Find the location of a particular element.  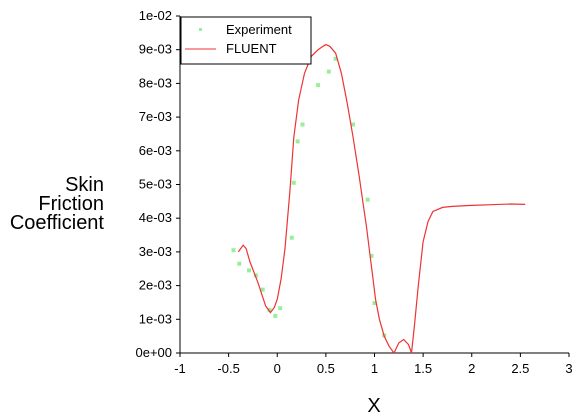

x-tick-label: -1 is located at coordinates (180, 368).